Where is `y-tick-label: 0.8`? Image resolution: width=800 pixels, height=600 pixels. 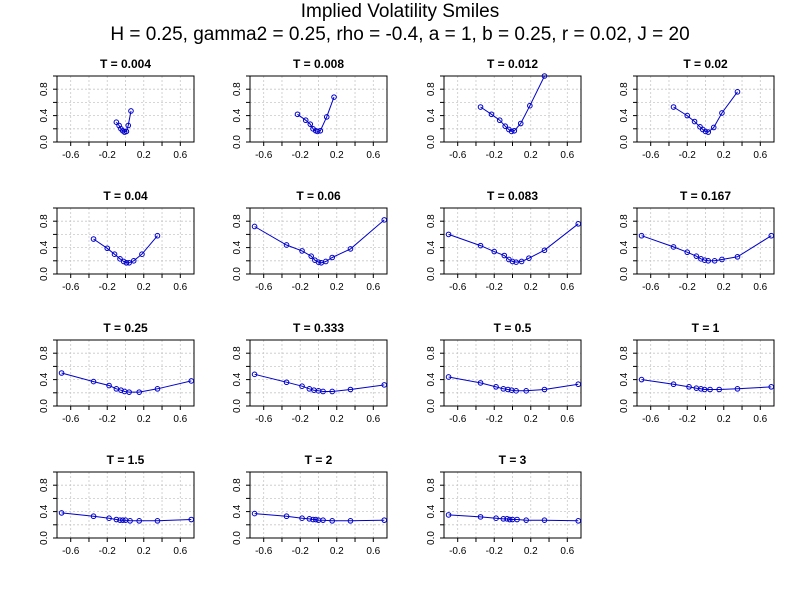 y-tick-label: 0.8 is located at coordinates (44, 353).